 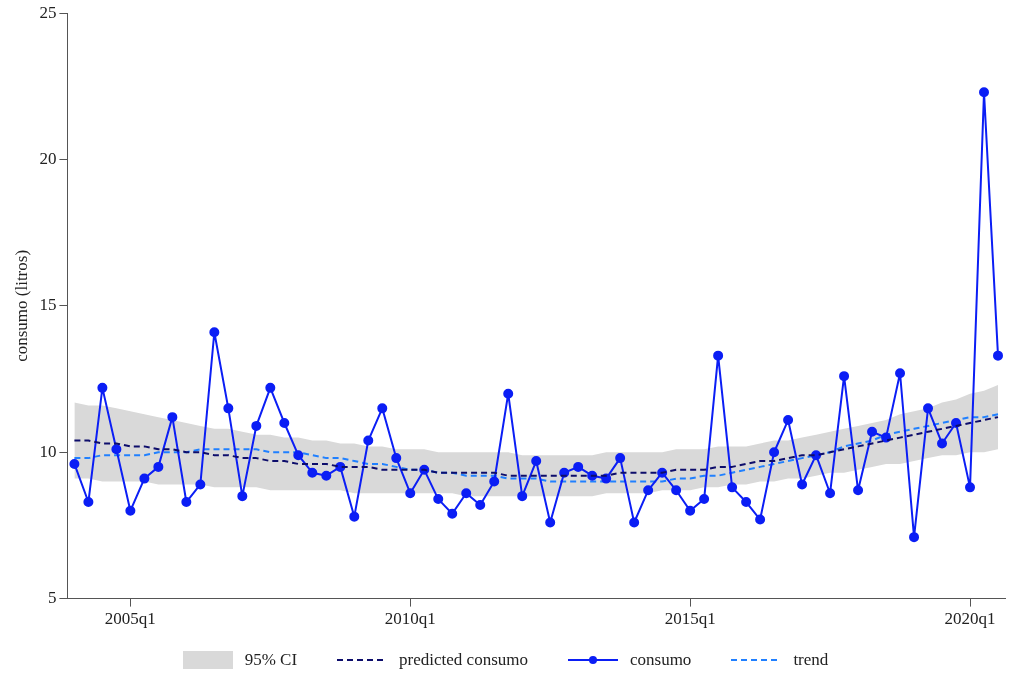 I want to click on y-tick-label: 20, so click(x=48, y=159).